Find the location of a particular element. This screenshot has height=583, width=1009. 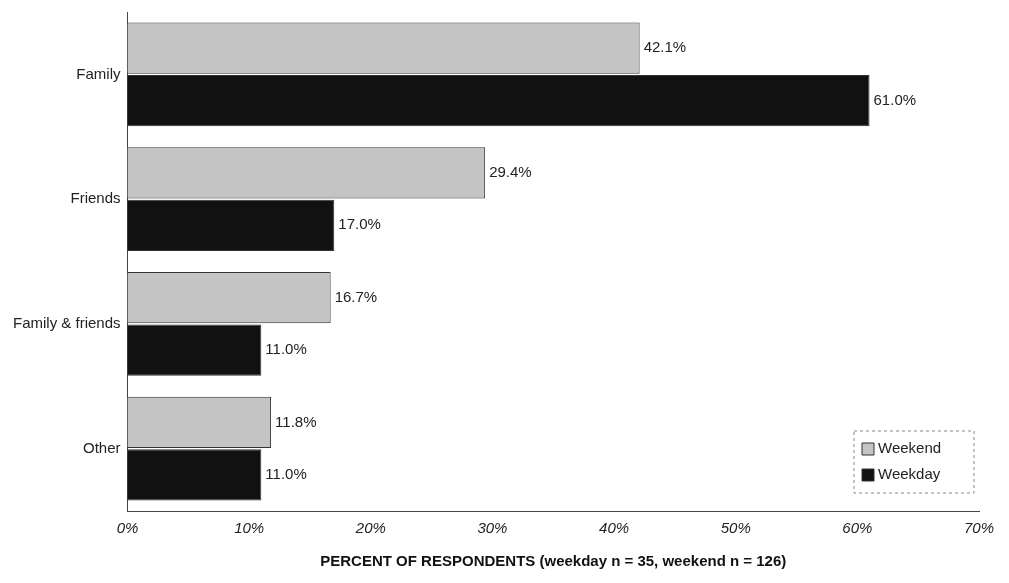

data-label: 61.0% is located at coordinates (895, 99).